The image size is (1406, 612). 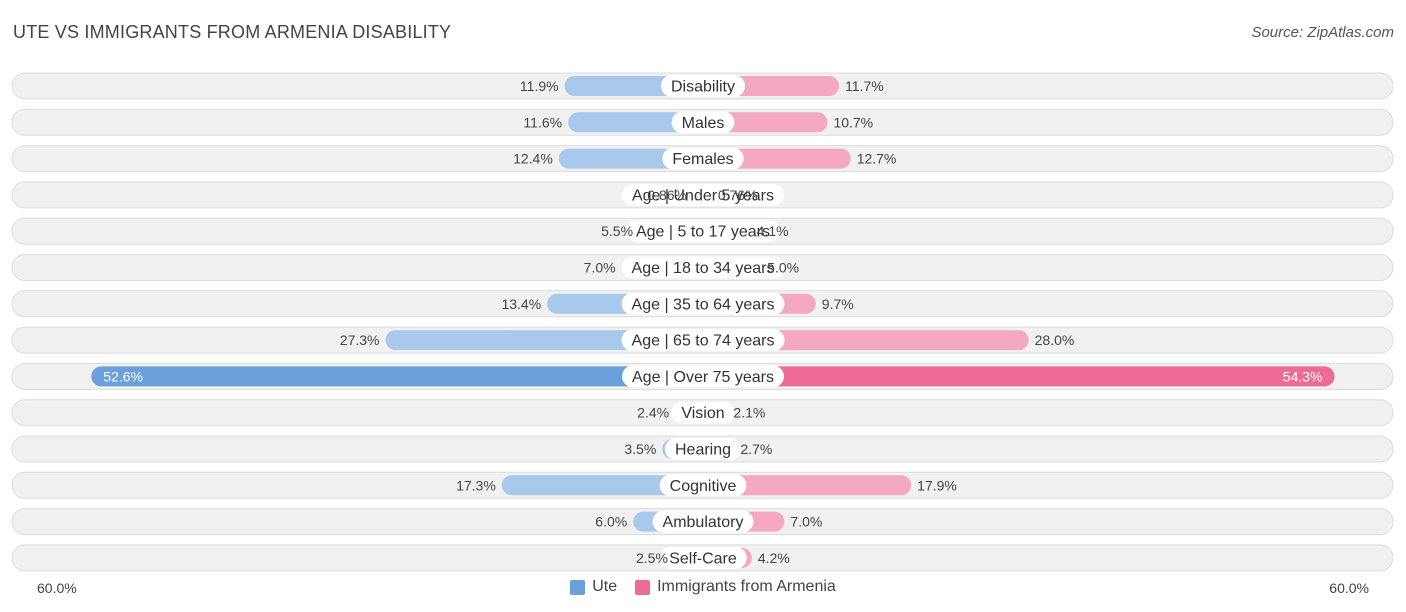 I want to click on value-label-ute: 3.5%, so click(x=640, y=449).